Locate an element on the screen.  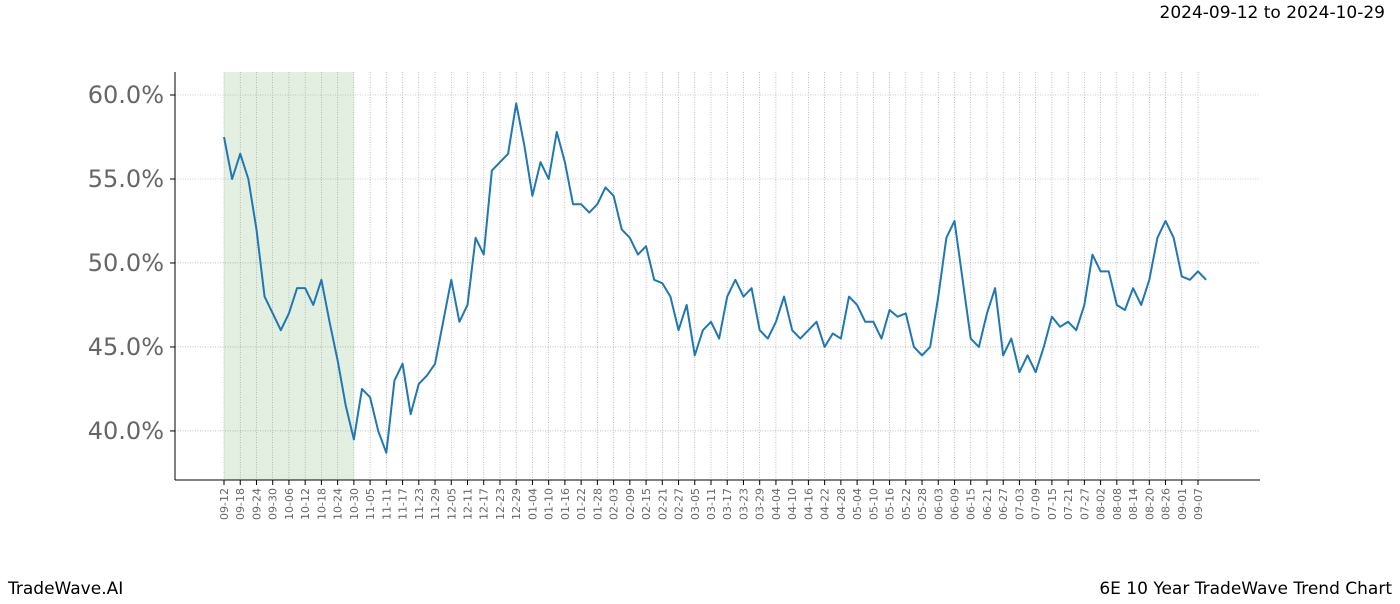
x-tick-label: 02-03 is located at coordinates (614, 504).